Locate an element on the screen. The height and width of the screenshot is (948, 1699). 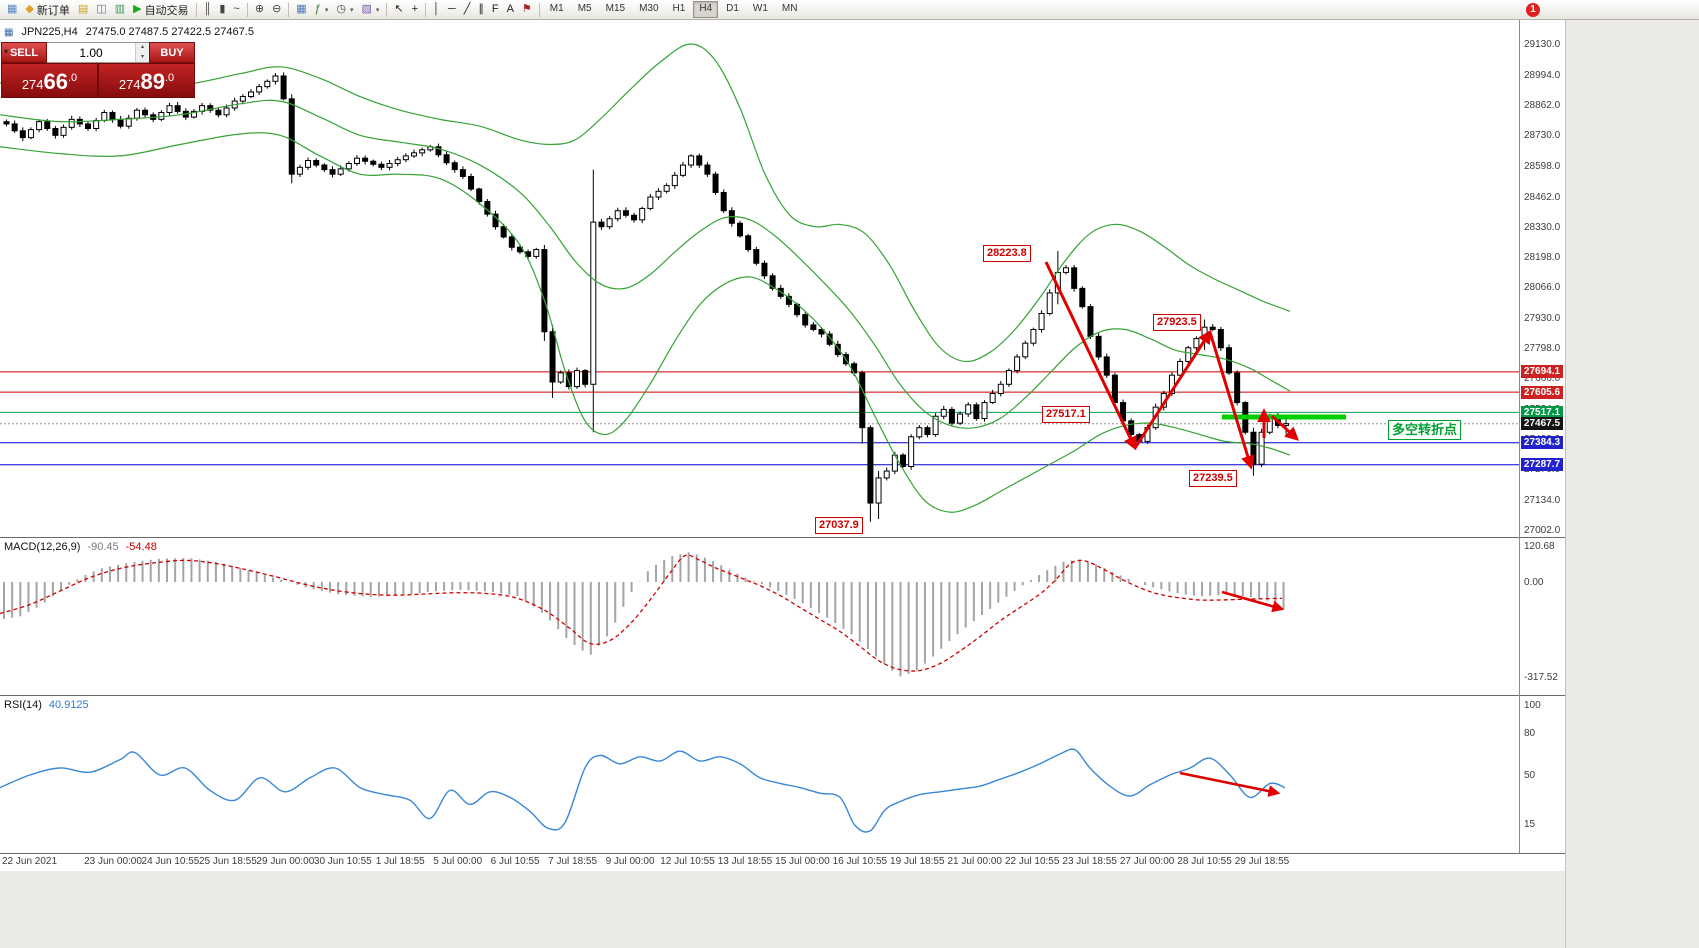
time-label: 1 Jul 18:55 is located at coordinates (400, 861).